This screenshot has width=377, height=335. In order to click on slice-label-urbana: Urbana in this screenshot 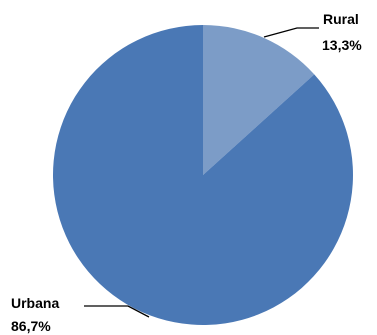, I will do `click(35, 303)`.